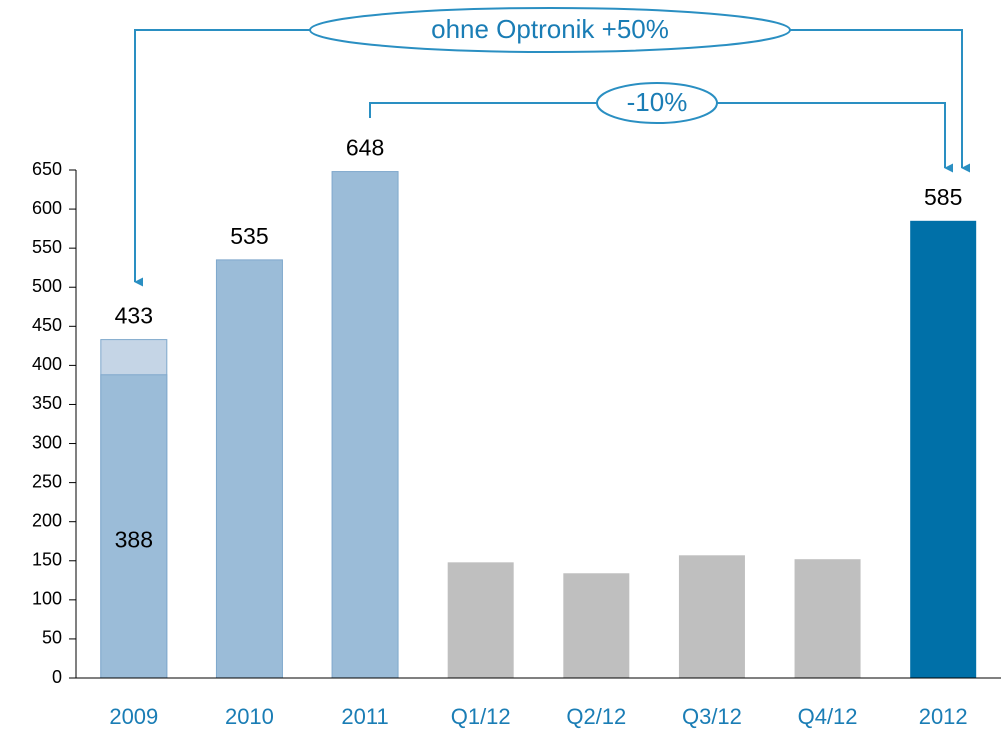 The height and width of the screenshot is (743, 1001). Describe the element at coordinates (712, 716) in the screenshot. I see `x-tick-label: Q3/12` at that location.